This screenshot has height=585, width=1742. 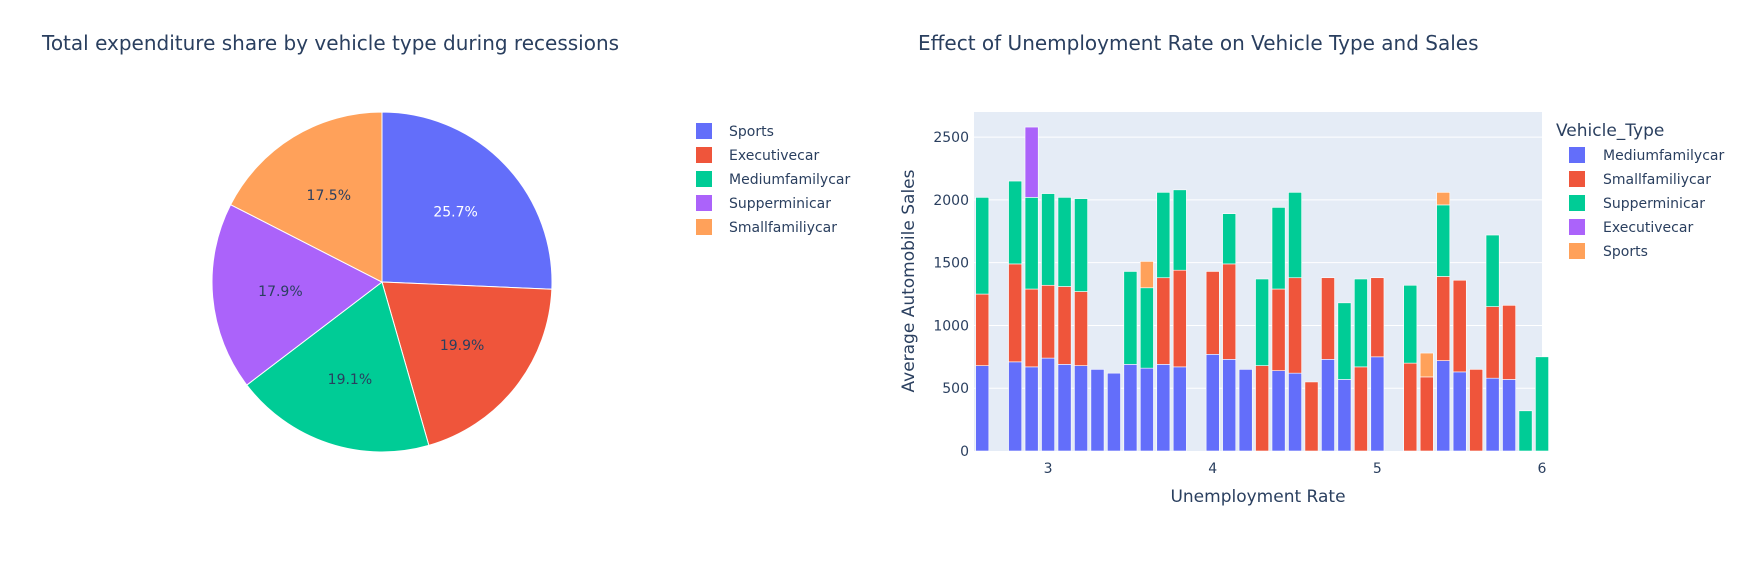 I want to click on pie-legend-item: Executivecar, so click(x=757, y=155).